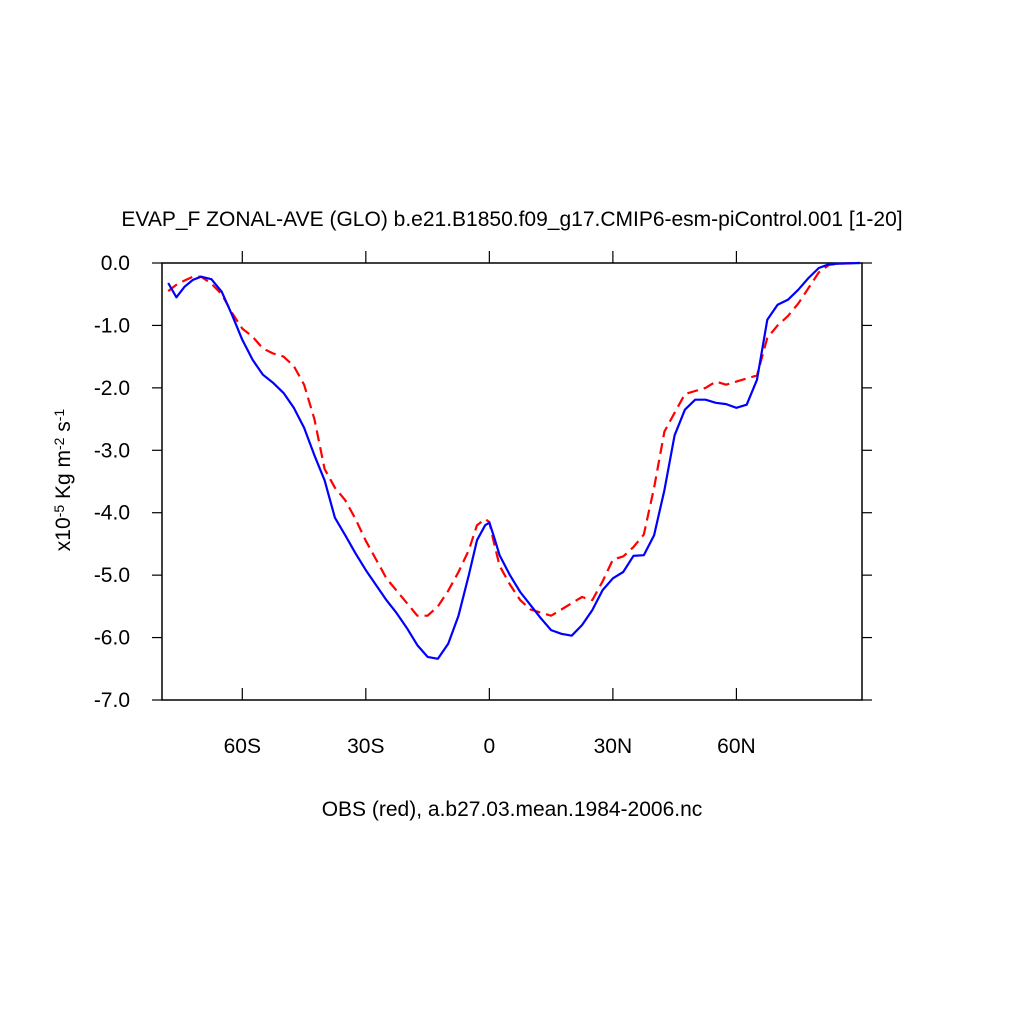  Describe the element at coordinates (112, 513) in the screenshot. I see `y-tick-label: -4.0` at that location.